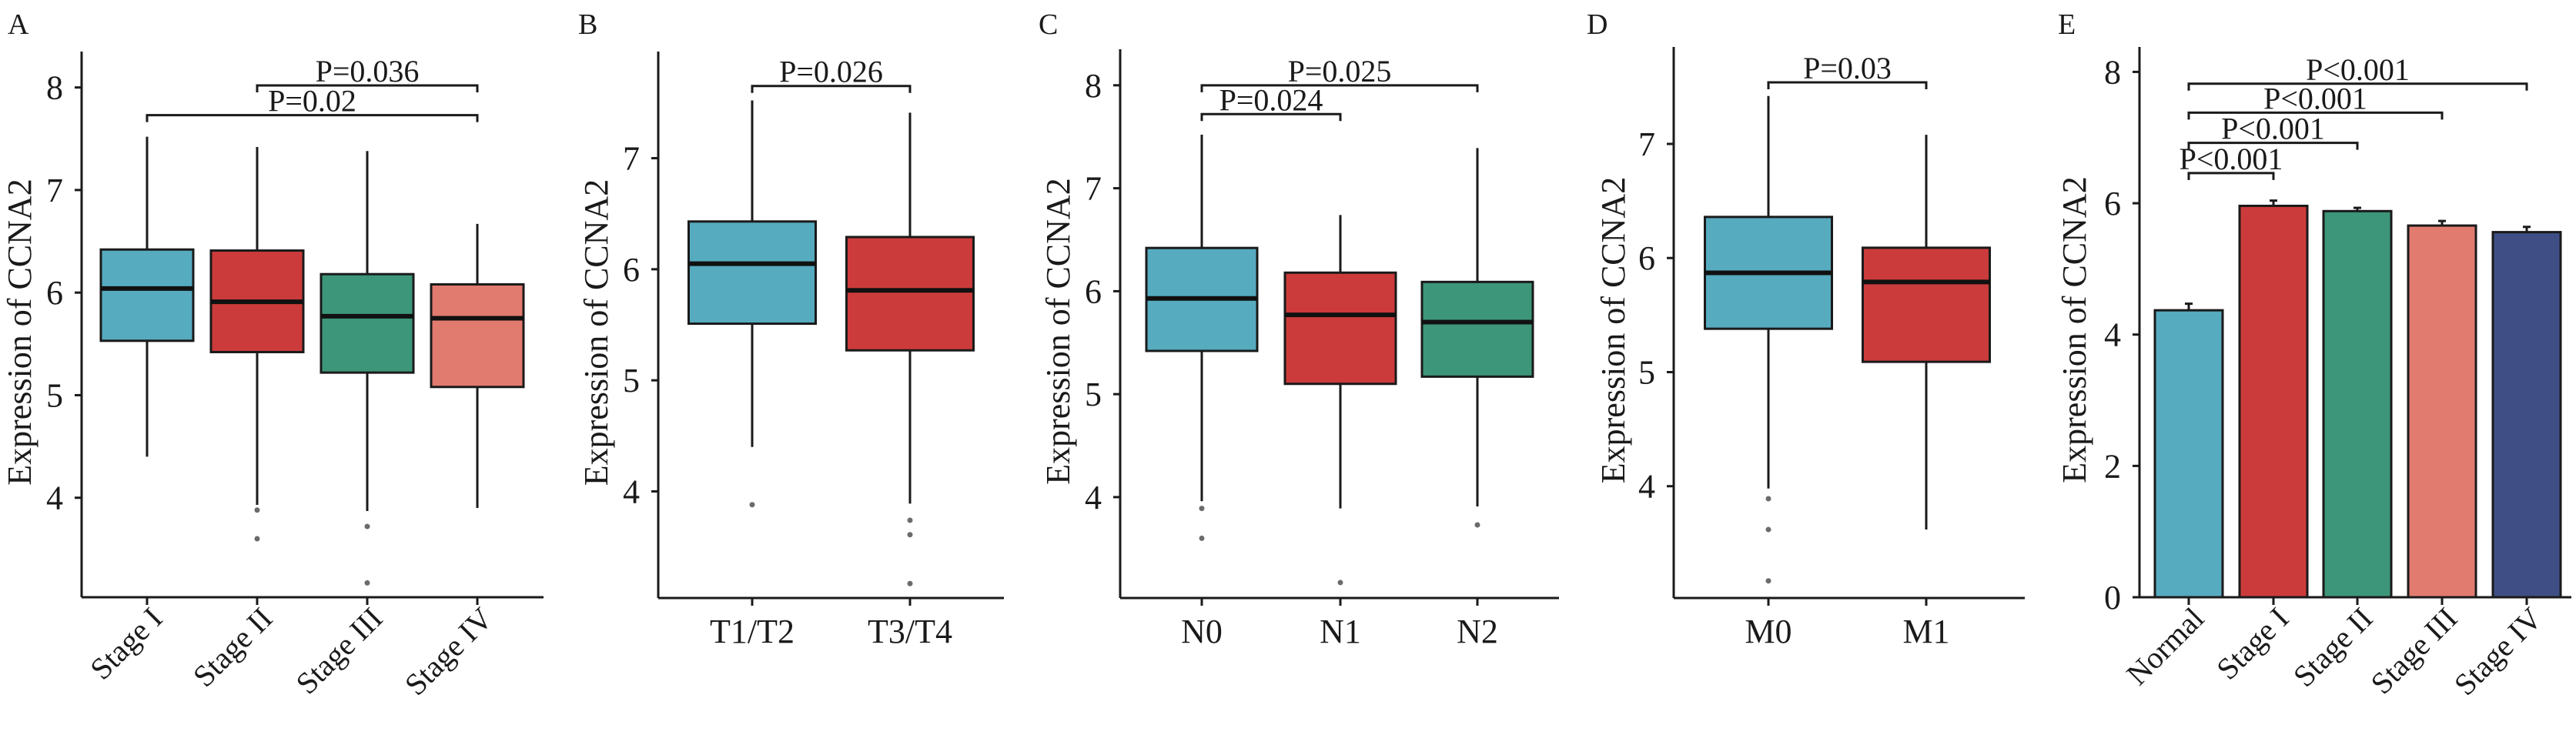 The image size is (2576, 735). I want to click on significance-bracket: P=0.026, so click(832, 74).